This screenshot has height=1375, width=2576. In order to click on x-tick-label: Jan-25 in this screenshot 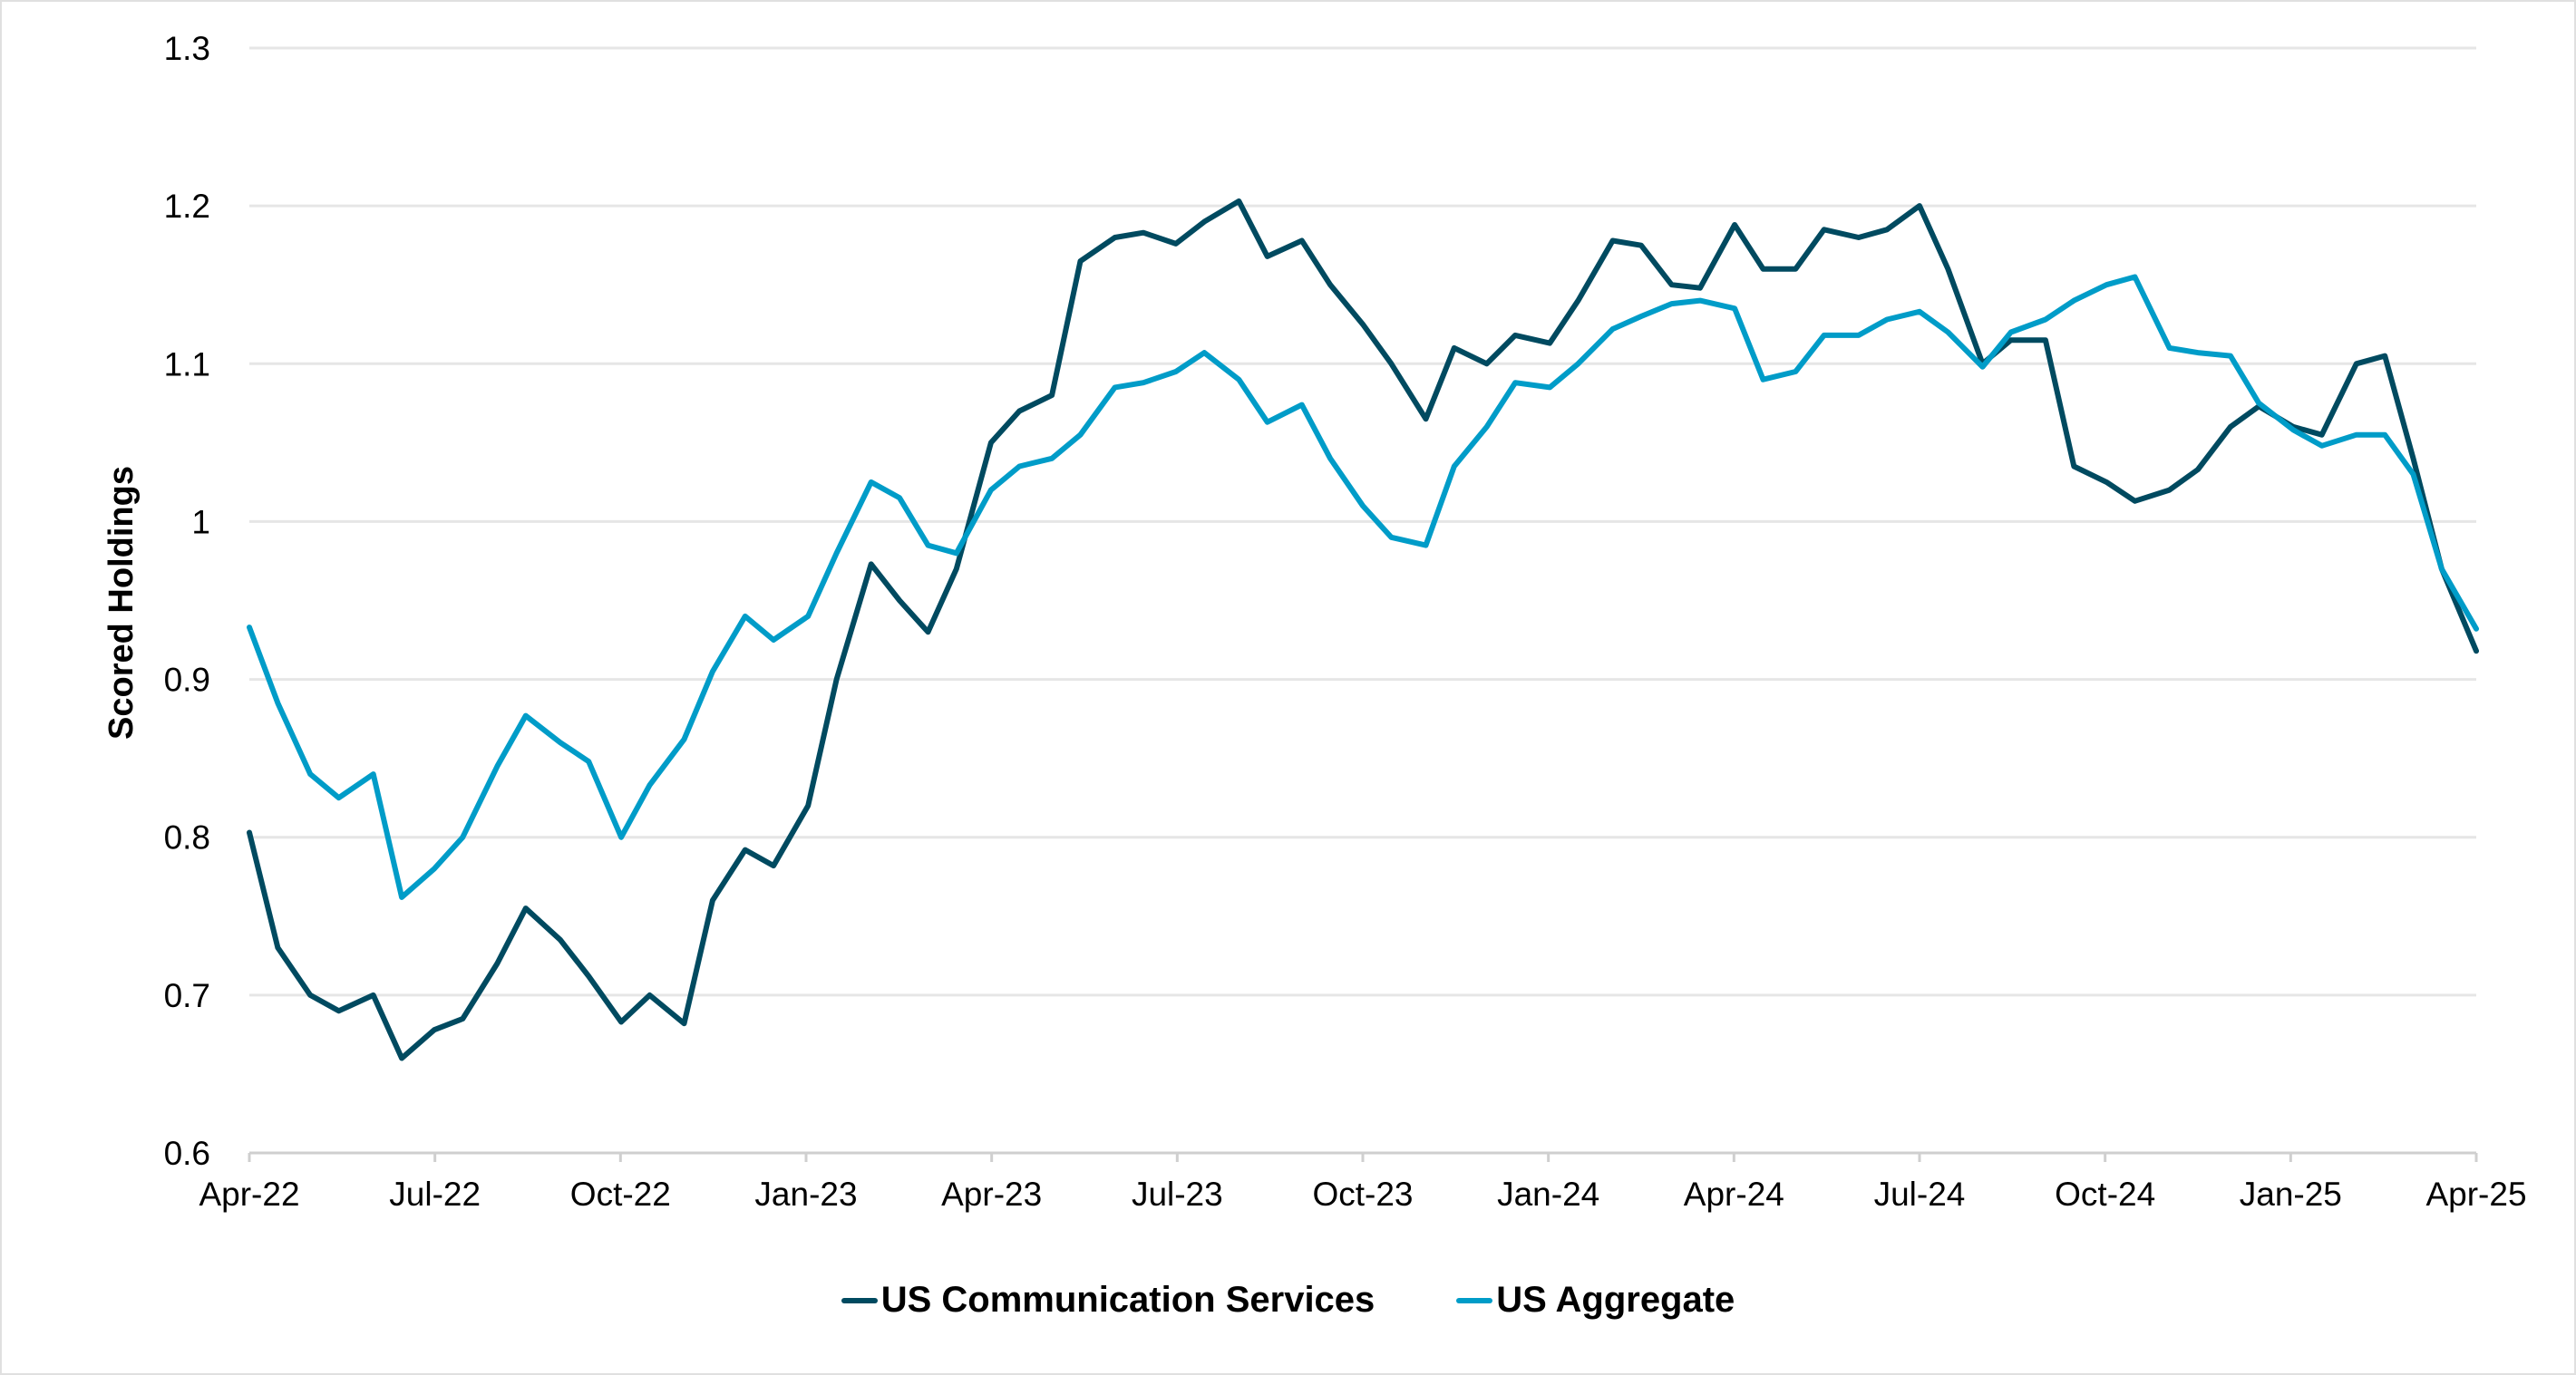, I will do `click(2291, 1194)`.